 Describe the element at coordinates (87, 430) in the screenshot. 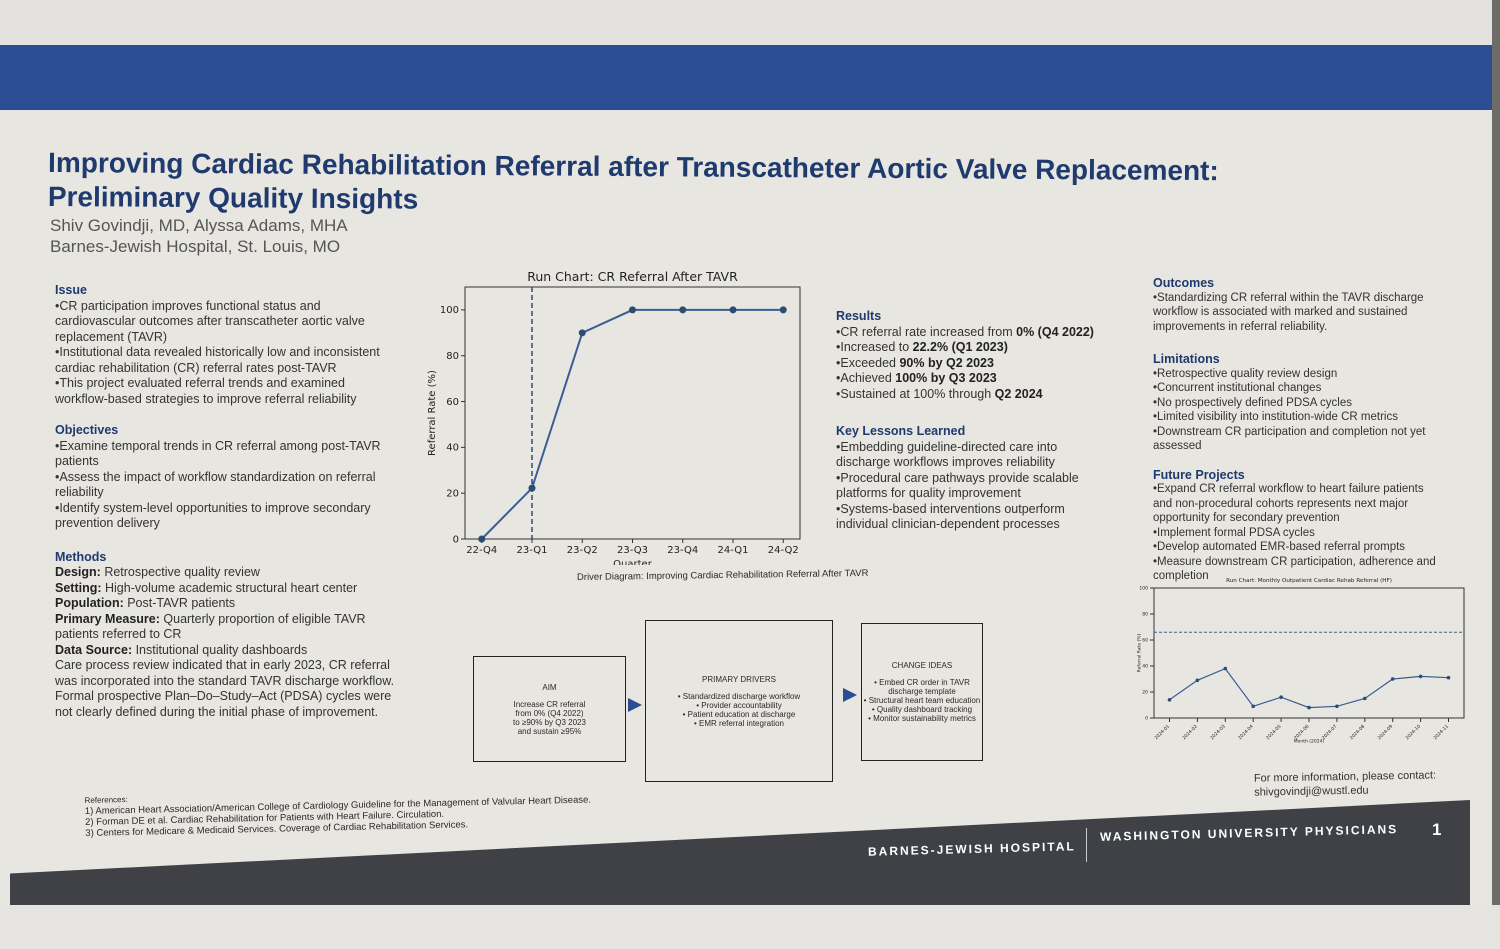

I see `objectives-heading: Objectives` at that location.